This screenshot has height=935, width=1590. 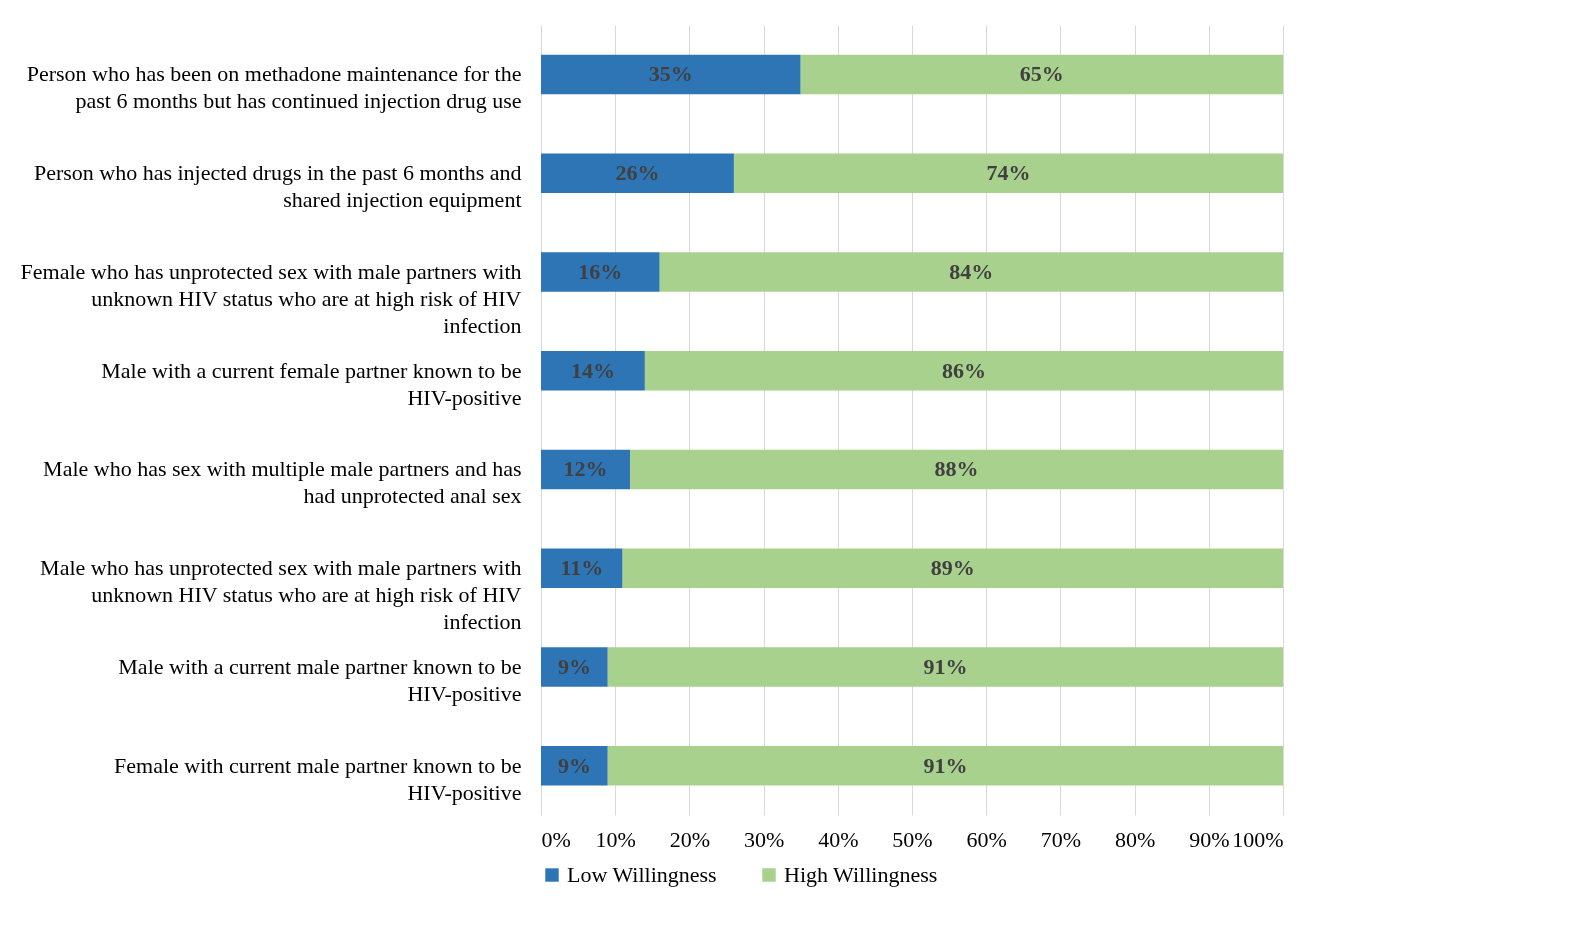 I want to click on y-tick-label: Male who has unprotected sex with male partners with unknown HIV status who are at high risk of HIV infection, so click(x=281, y=595).